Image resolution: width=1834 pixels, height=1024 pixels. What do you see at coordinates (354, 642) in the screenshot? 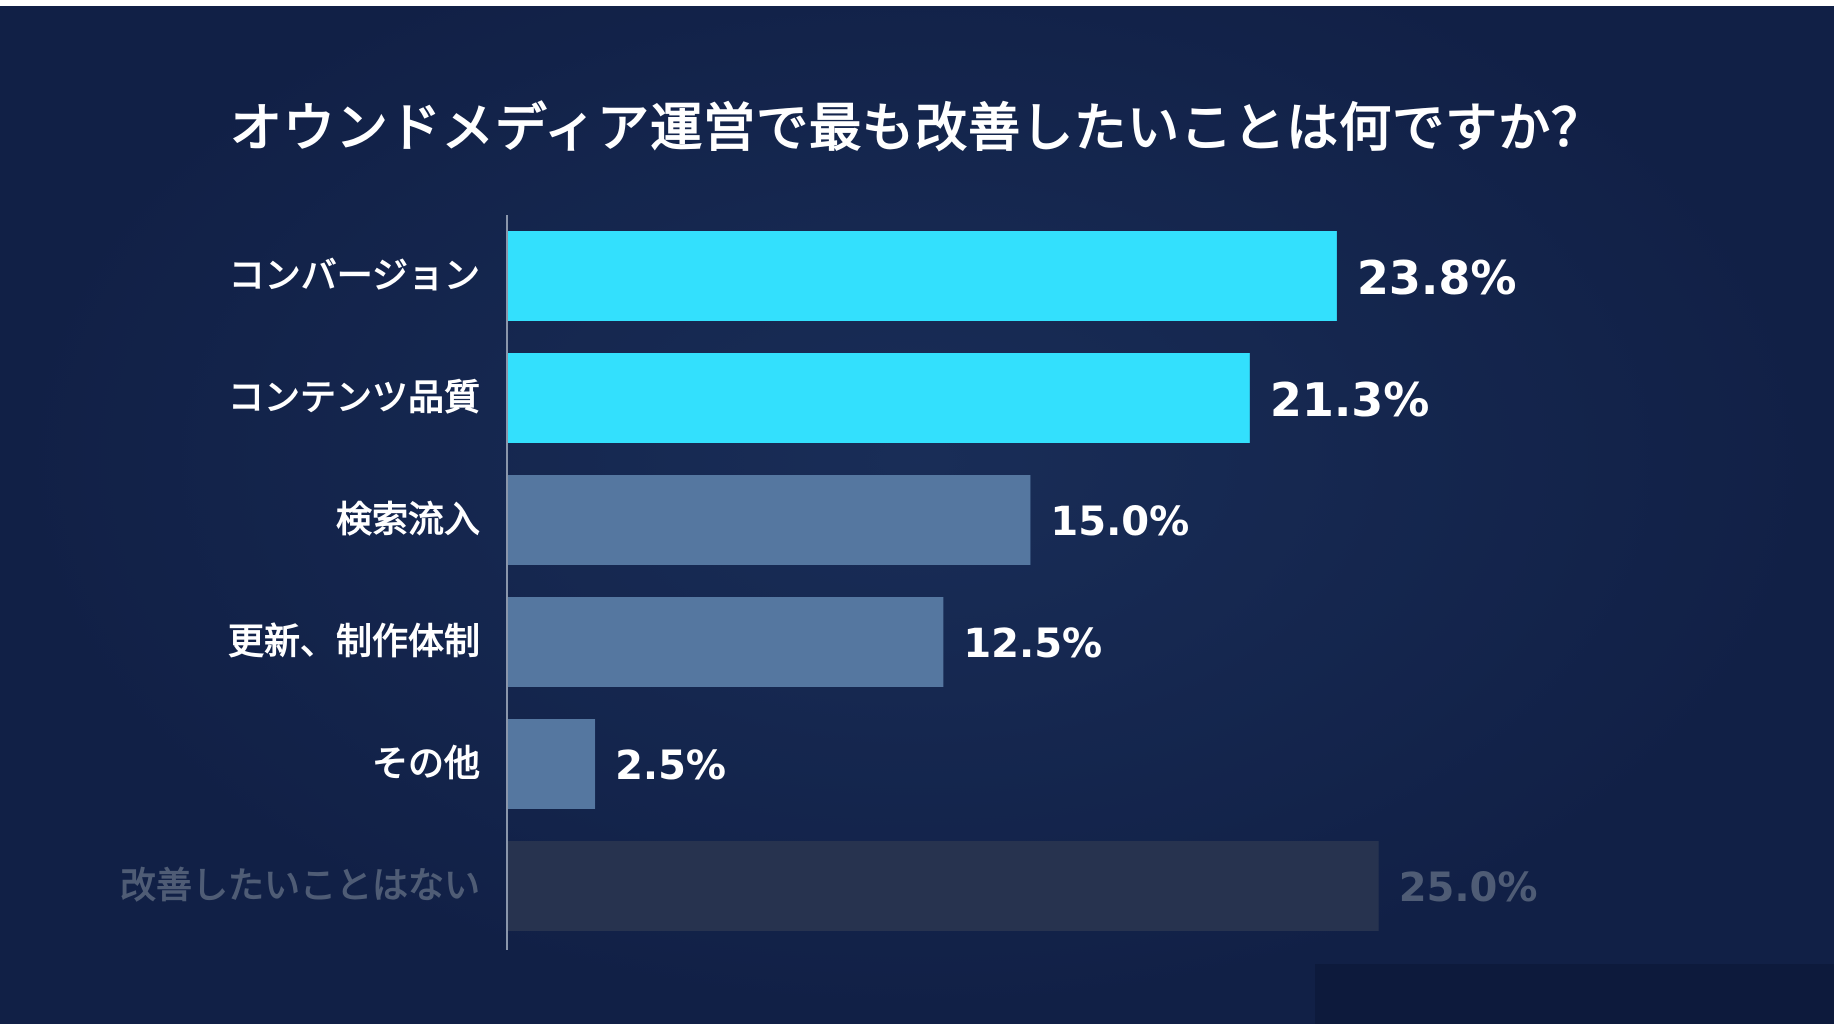
I see `category-label: 更新、制作体制` at bounding box center [354, 642].